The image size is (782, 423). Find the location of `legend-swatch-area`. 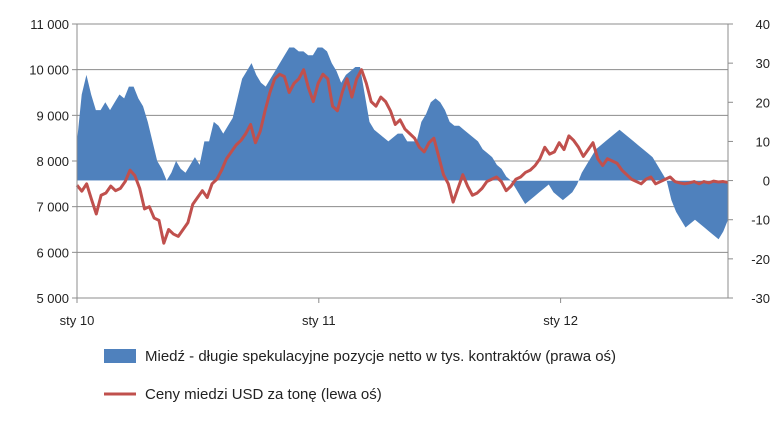

legend-swatch-area is located at coordinates (120, 356).